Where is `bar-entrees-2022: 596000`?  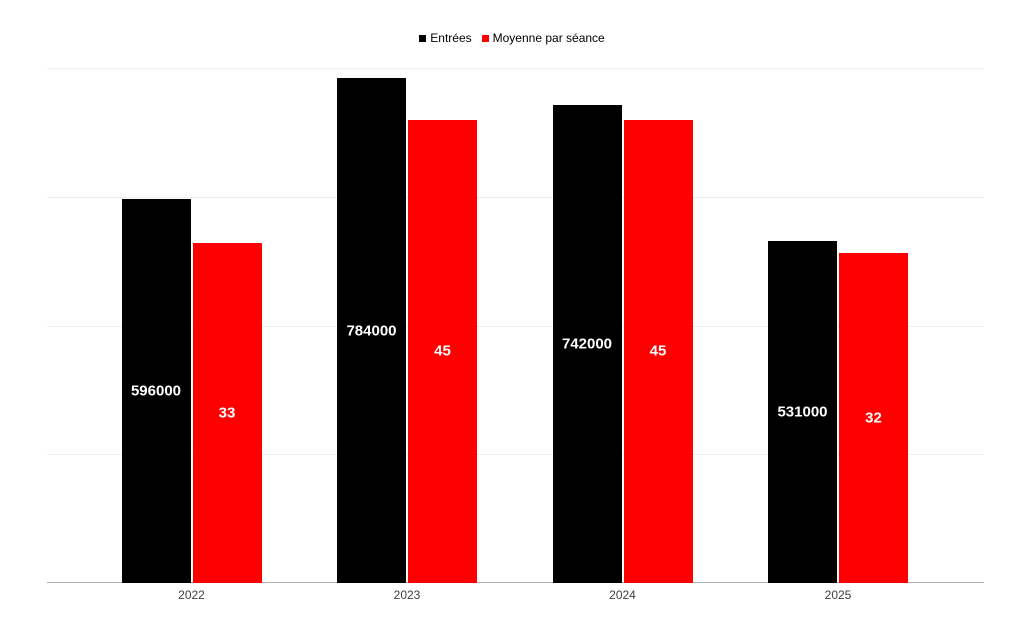
bar-entrees-2022: 596000 is located at coordinates (156, 391).